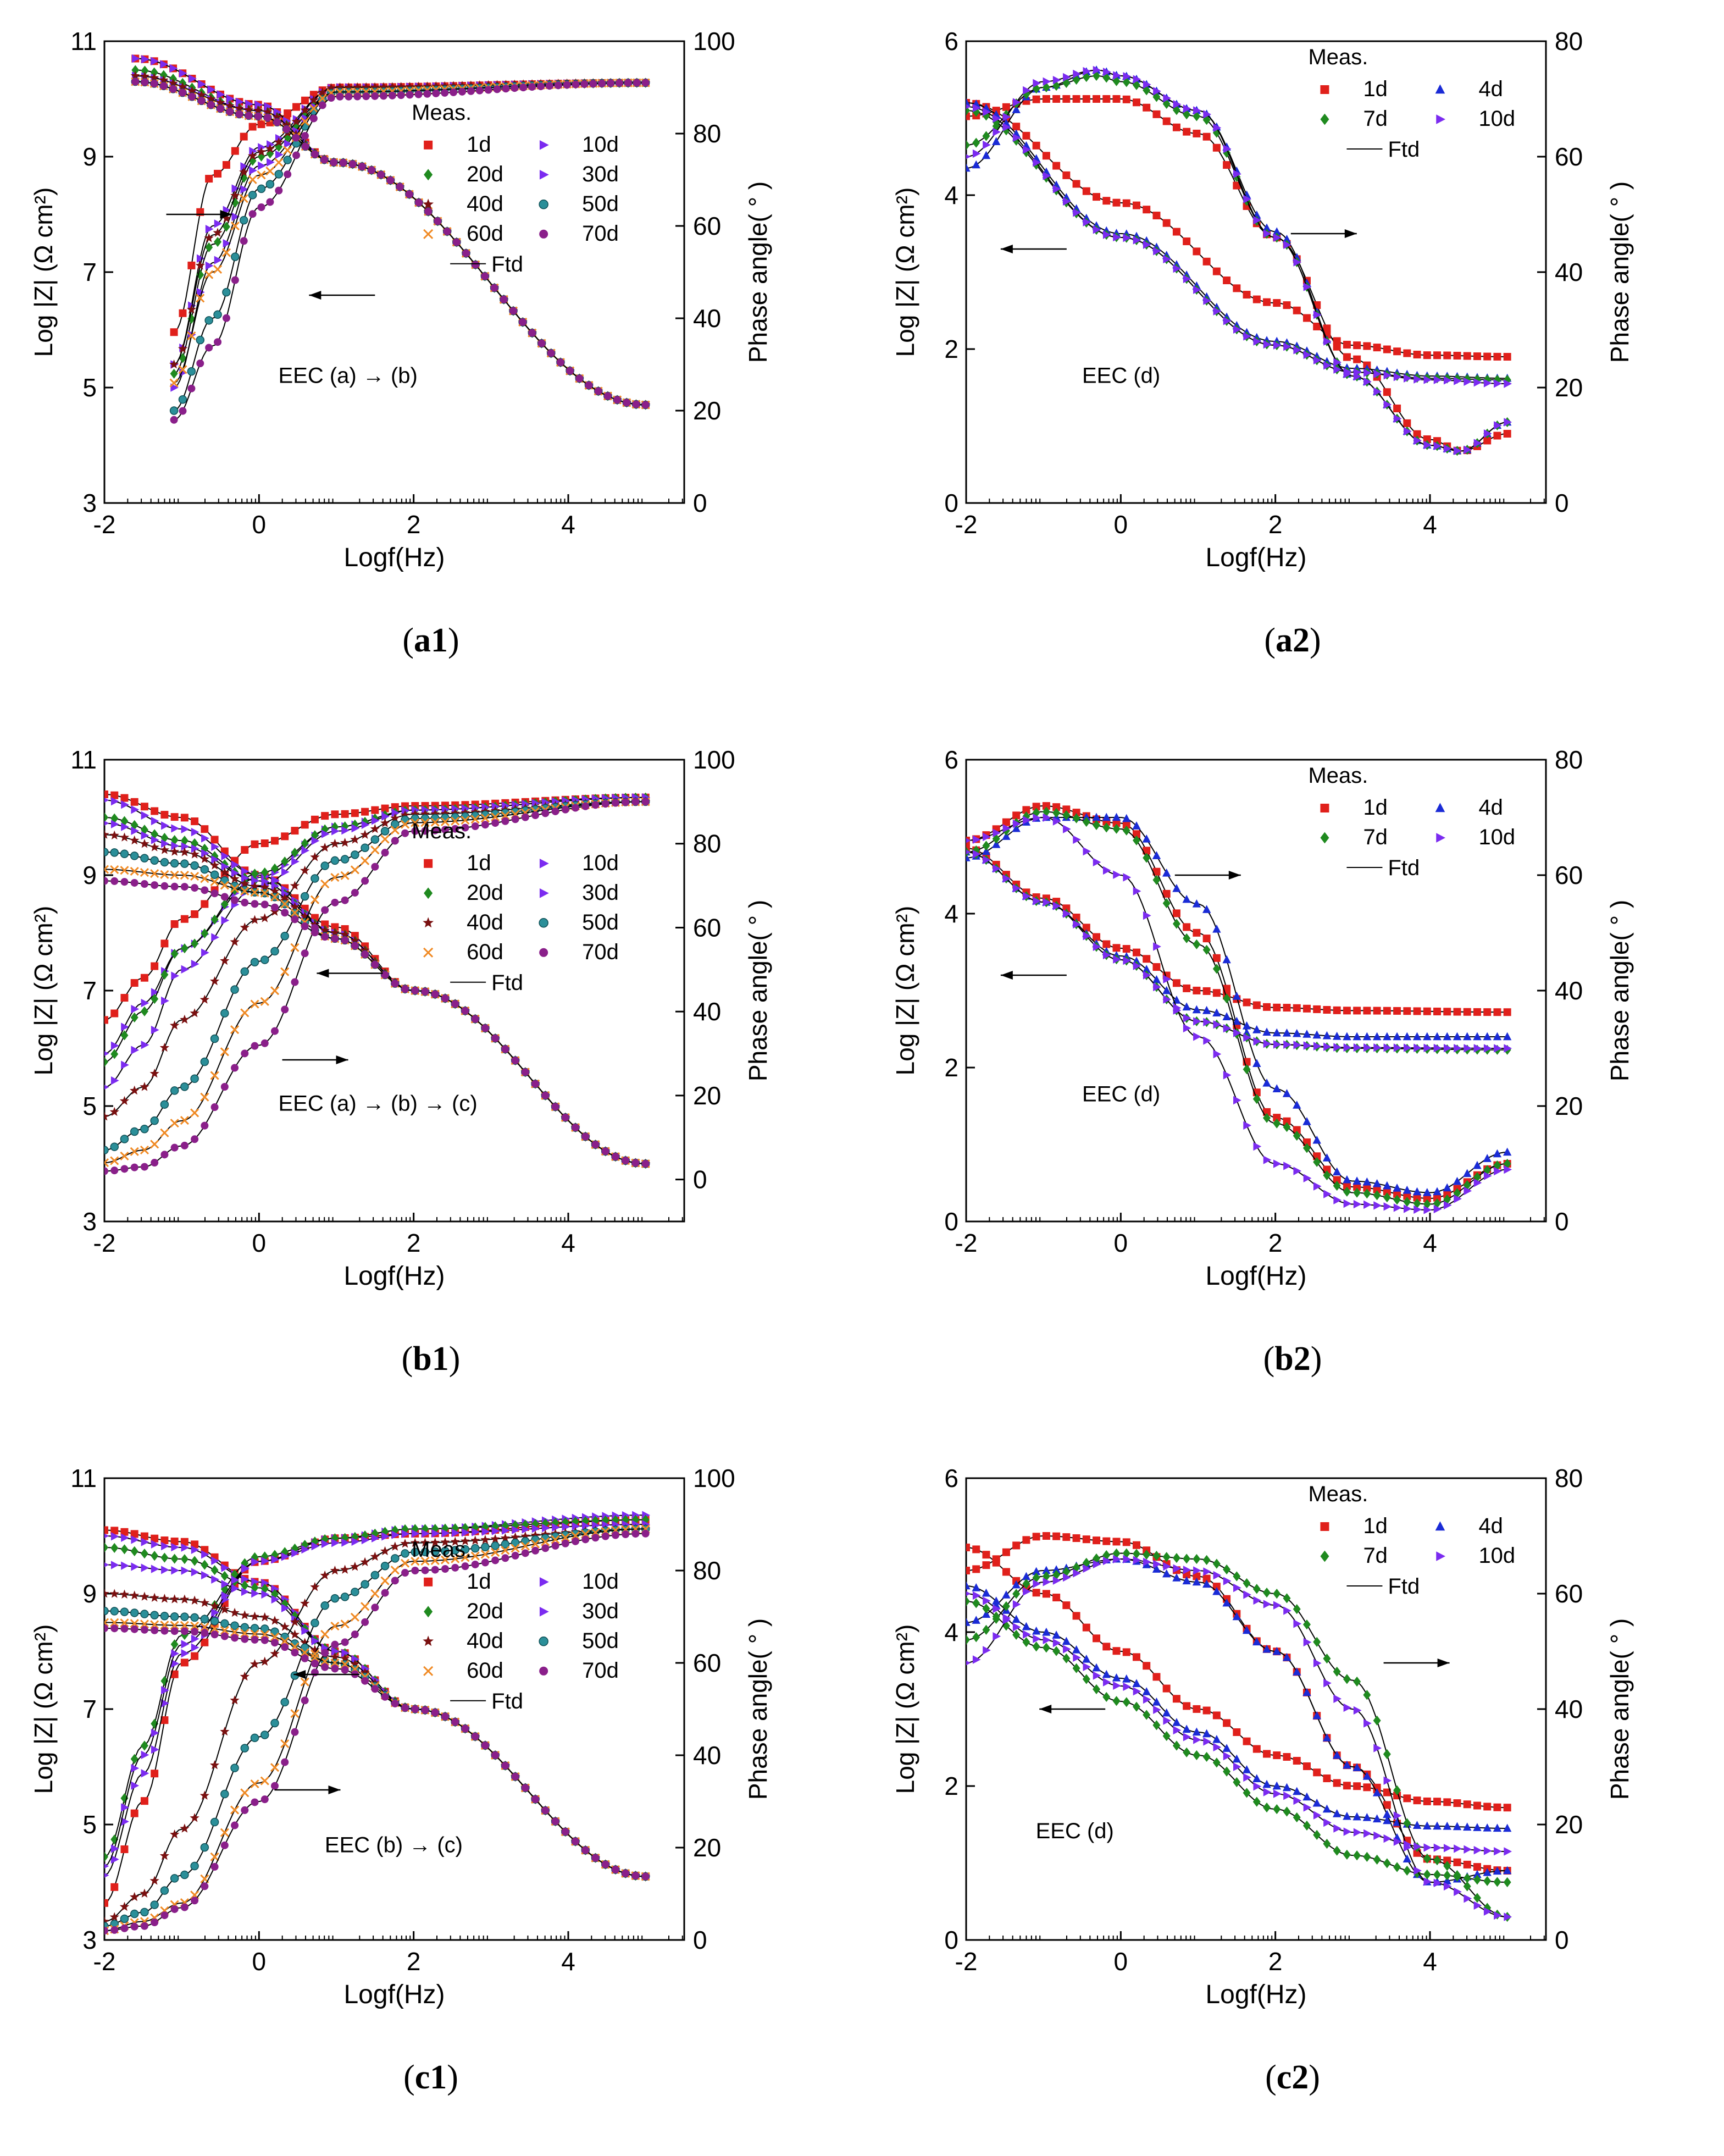 Image resolution: width=1724 pixels, height=2156 pixels. Describe the element at coordinates (144, 1614) in the screenshot. I see `point-z-50d` at that location.